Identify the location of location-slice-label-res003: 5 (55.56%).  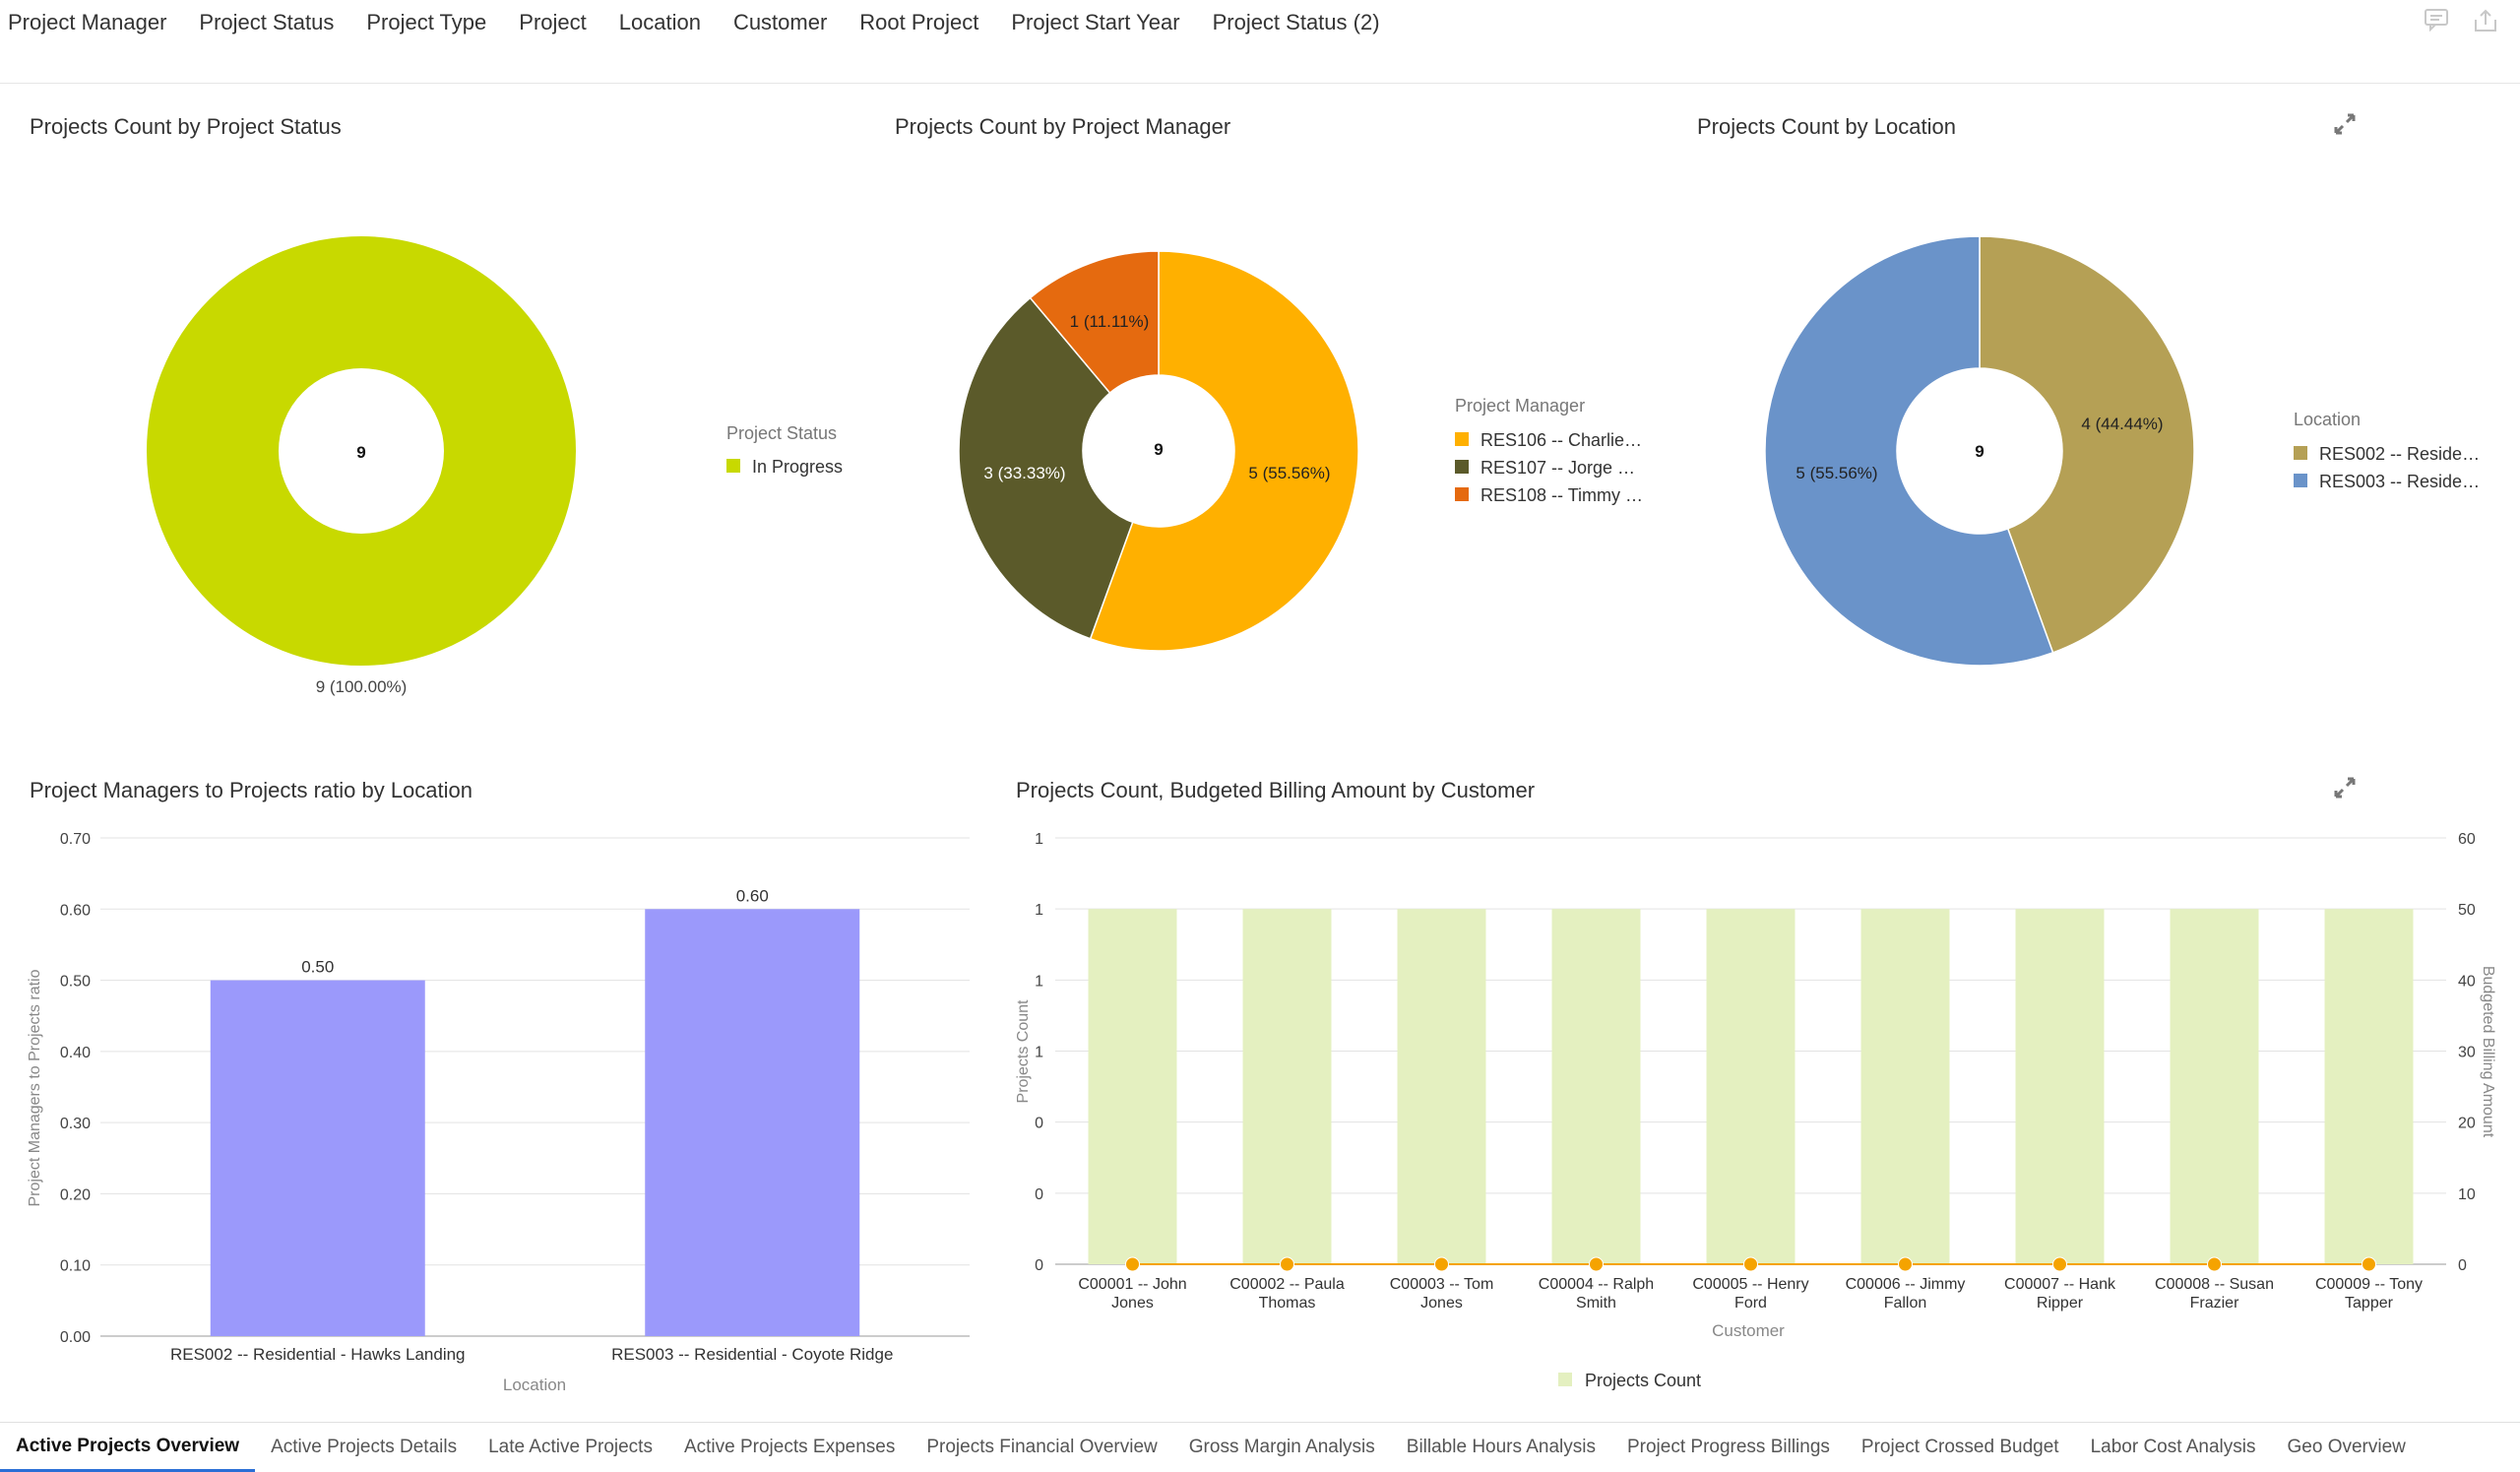
(1836, 473).